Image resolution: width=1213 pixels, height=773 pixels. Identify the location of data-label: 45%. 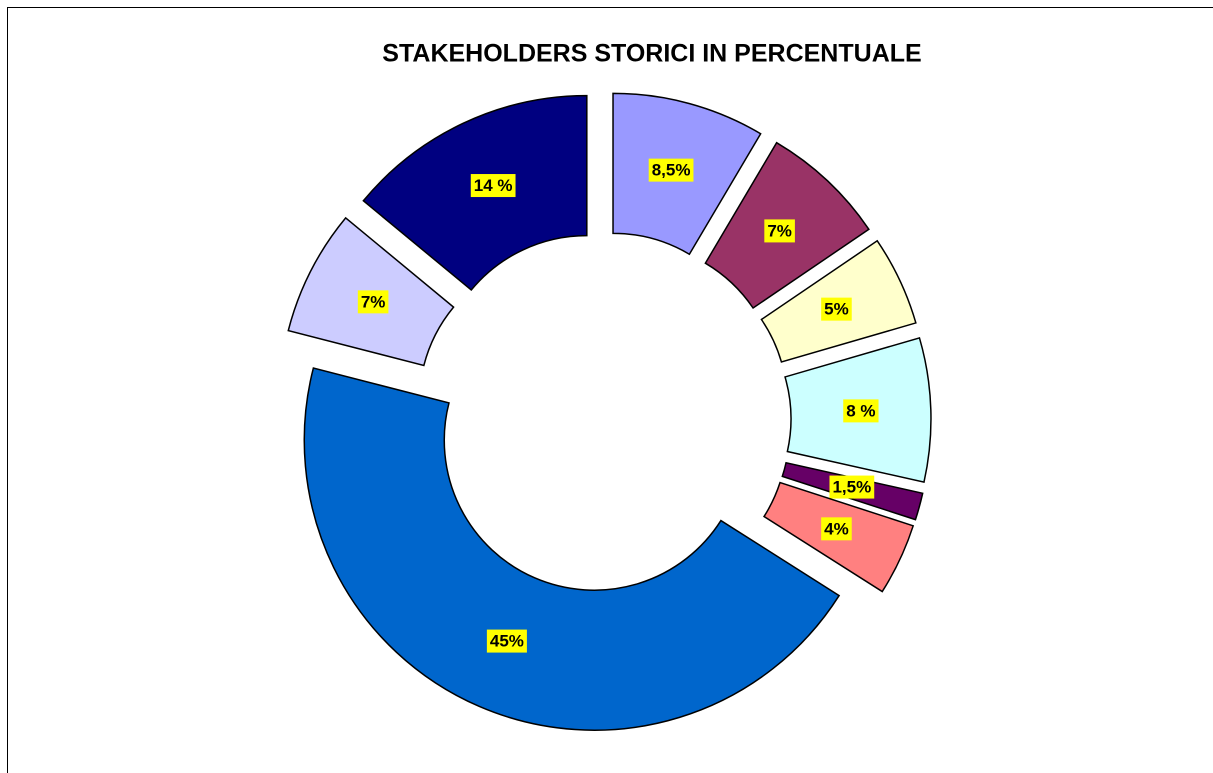
(507, 641).